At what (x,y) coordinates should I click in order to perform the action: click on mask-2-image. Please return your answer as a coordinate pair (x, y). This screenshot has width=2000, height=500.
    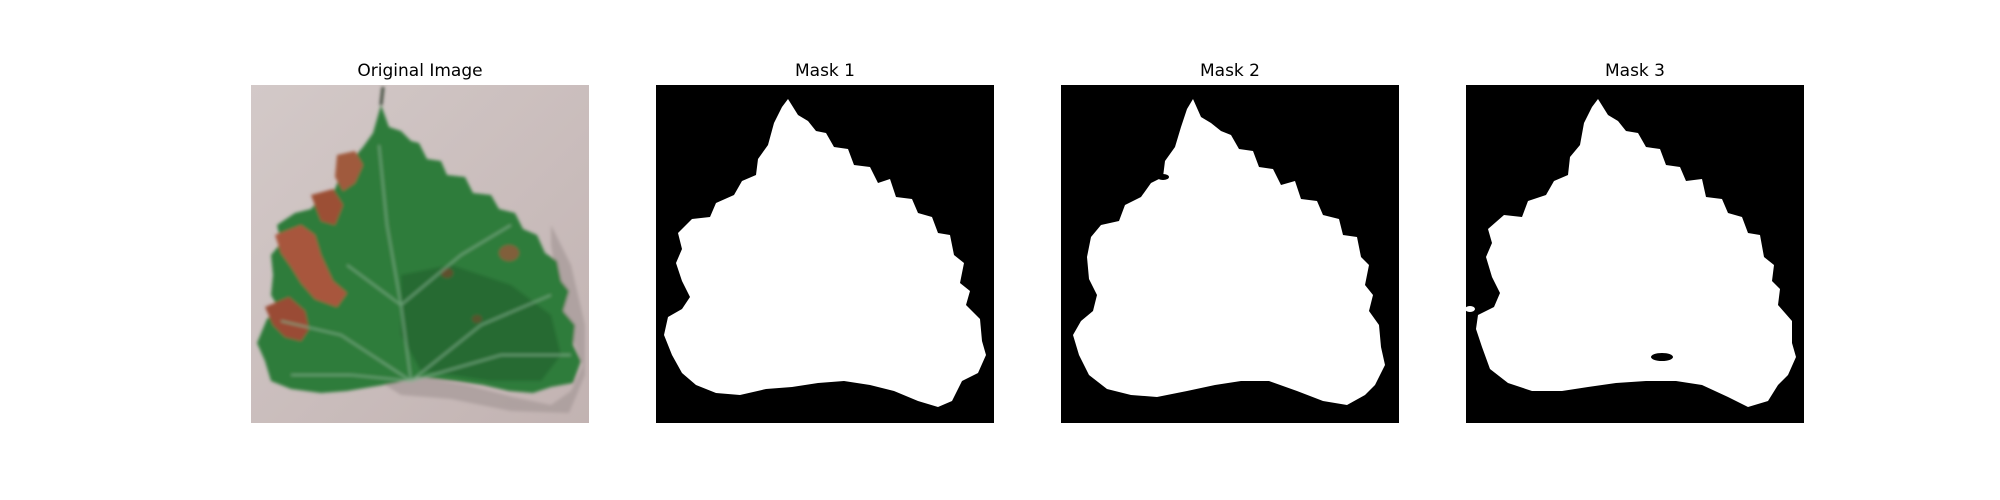
    Looking at the image, I should click on (1230, 254).